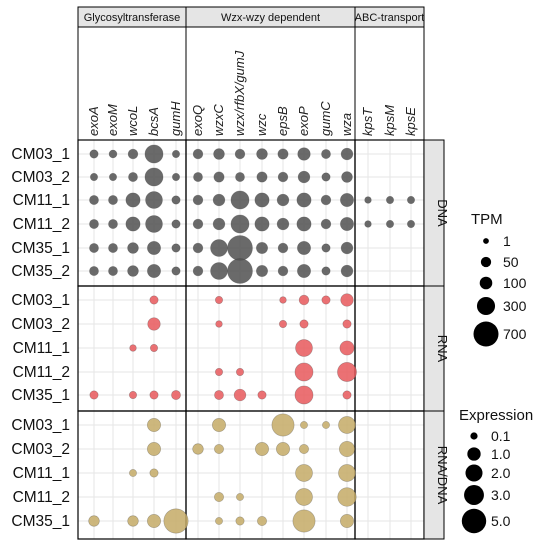  What do you see at coordinates (304, 473) in the screenshot?
I see `bubble-RNA/DNA-2-10` at bounding box center [304, 473].